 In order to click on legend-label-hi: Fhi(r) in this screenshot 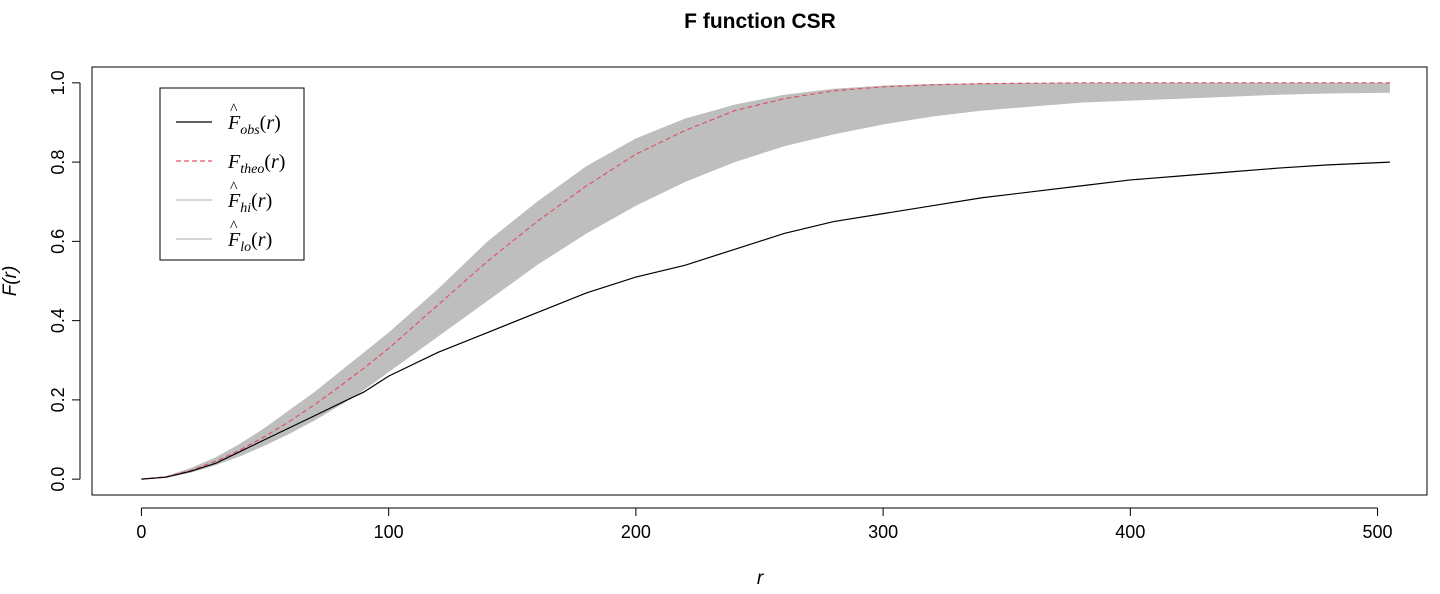, I will do `click(249, 203)`.